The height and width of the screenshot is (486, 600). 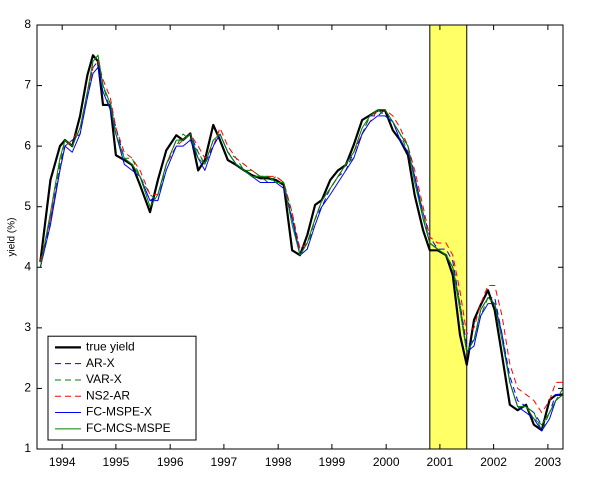 What do you see at coordinates (12, 237) in the screenshot?
I see `y-axis-label: yield (%)` at bounding box center [12, 237].